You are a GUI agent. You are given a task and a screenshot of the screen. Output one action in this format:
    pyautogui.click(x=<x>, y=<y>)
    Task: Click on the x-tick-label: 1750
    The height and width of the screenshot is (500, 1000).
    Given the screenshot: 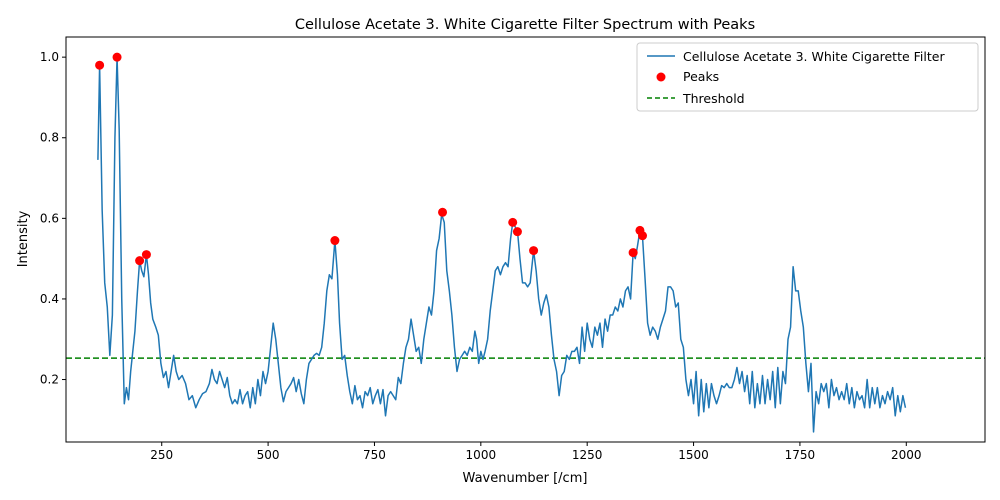 What is the action you would take?
    pyautogui.click(x=800, y=455)
    